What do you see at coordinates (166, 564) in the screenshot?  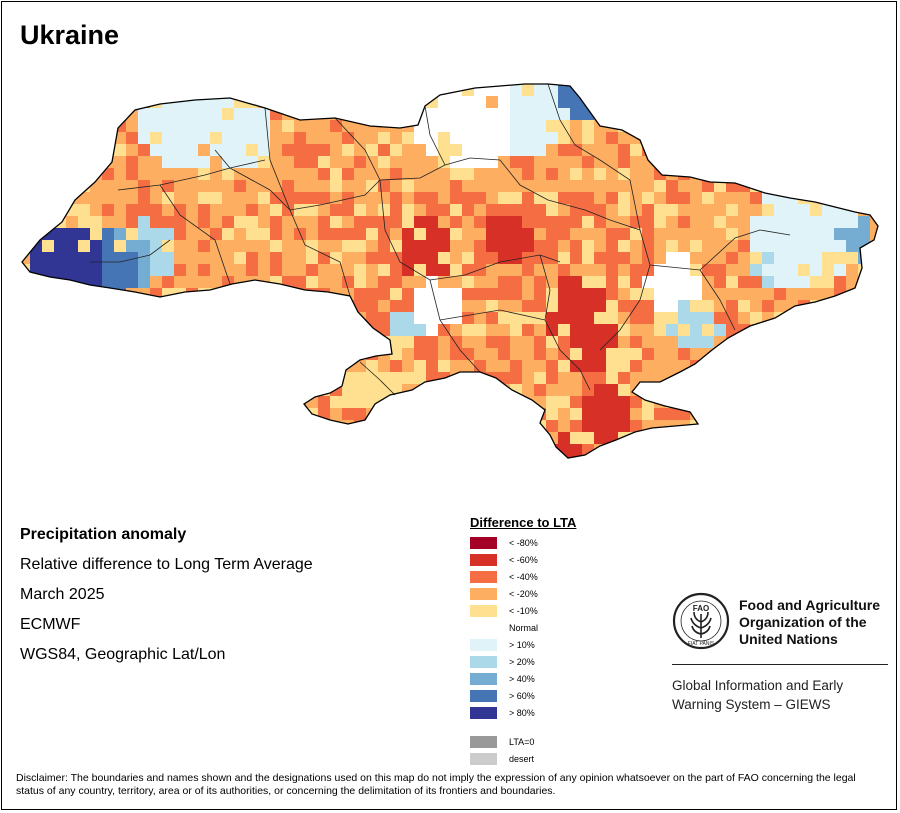 I see `info-line-1: Relative difference to Long Term Average` at bounding box center [166, 564].